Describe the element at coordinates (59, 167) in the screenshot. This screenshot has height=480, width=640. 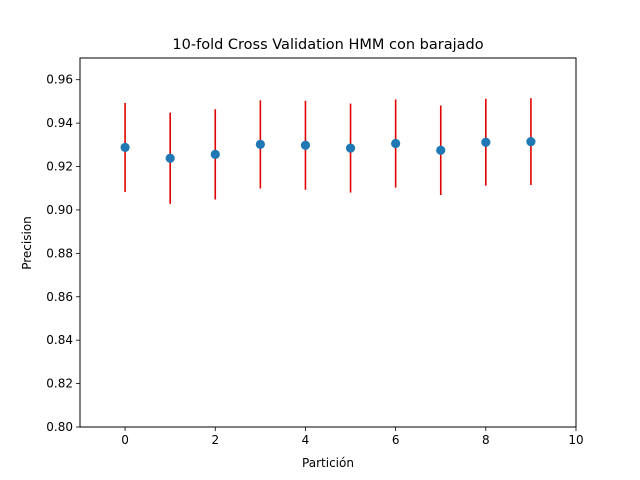
I see `y-tick-label: 0.92` at that location.